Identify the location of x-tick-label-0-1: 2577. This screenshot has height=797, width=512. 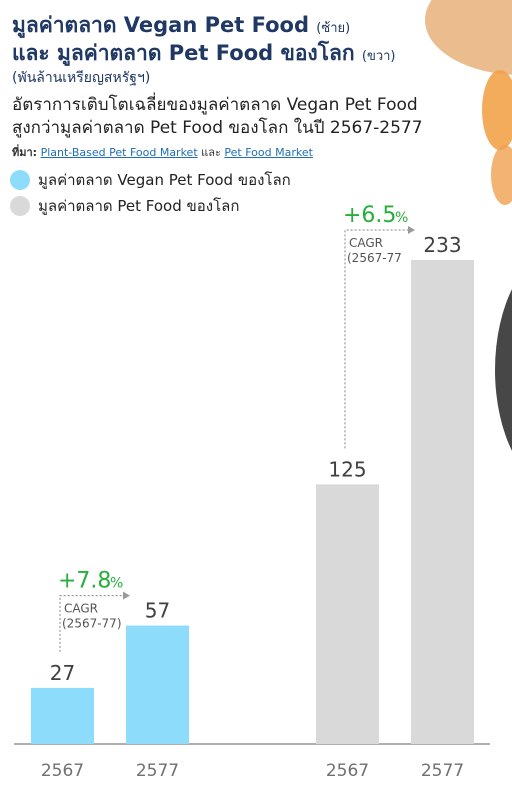
(157, 771).